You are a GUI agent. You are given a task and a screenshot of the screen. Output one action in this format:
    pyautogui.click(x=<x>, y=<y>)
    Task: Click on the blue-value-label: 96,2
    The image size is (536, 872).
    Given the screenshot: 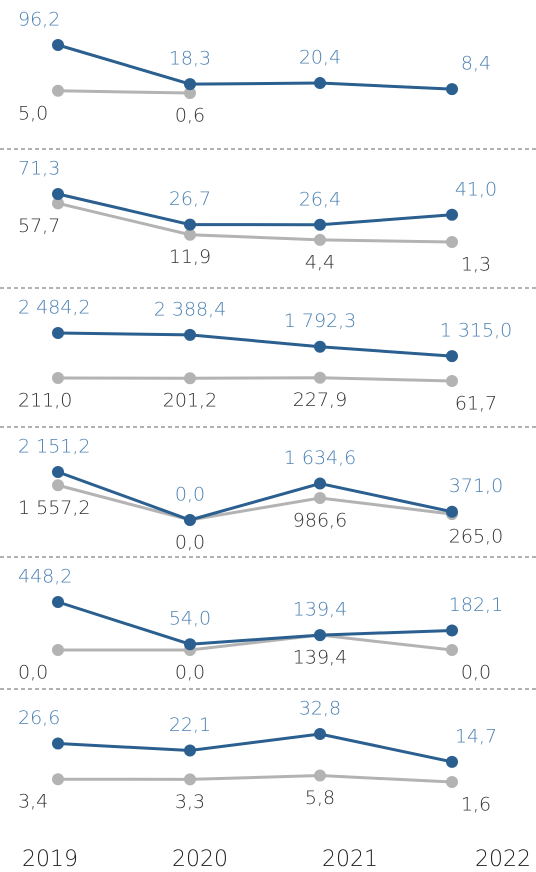 What is the action you would take?
    pyautogui.click(x=39, y=20)
    